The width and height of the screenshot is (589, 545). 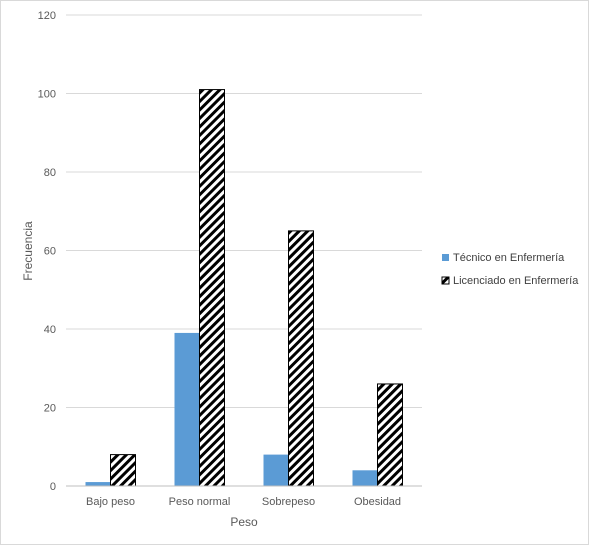 I want to click on y-tick-label: 40, so click(x=50, y=330).